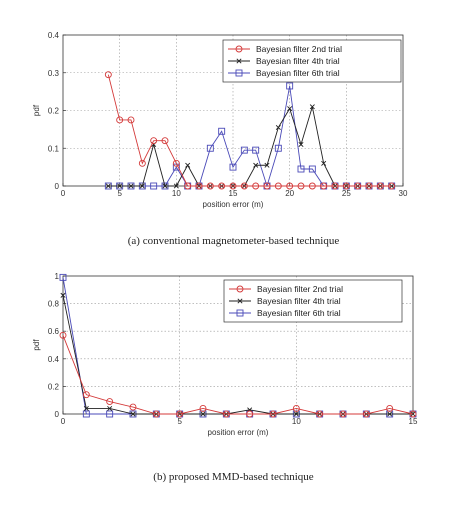 The width and height of the screenshot is (467, 515). I want to click on x-tick-label: 0, so click(63, 421).